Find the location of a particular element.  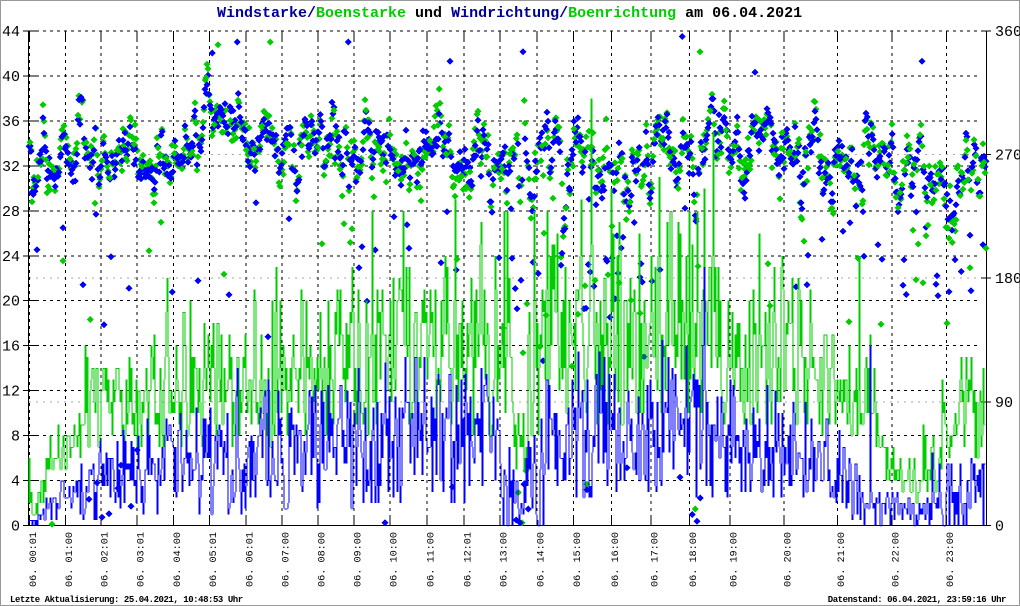

svg-text: 40 is located at coordinates (11, 77).